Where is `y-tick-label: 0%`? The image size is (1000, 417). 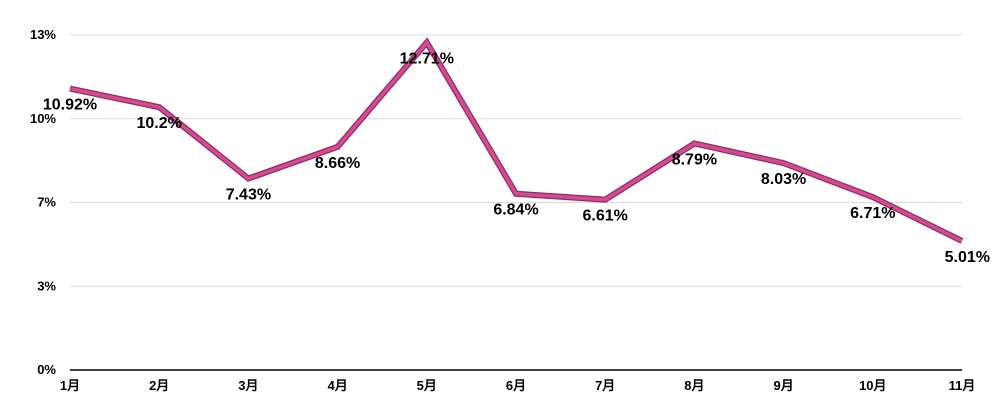
y-tick-label: 0% is located at coordinates (46, 369).